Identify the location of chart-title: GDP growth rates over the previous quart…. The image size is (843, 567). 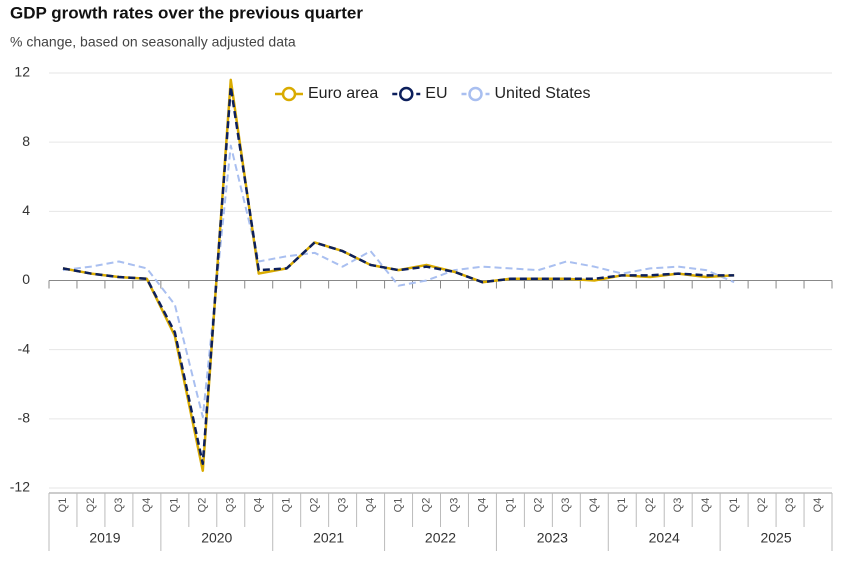
(186, 12).